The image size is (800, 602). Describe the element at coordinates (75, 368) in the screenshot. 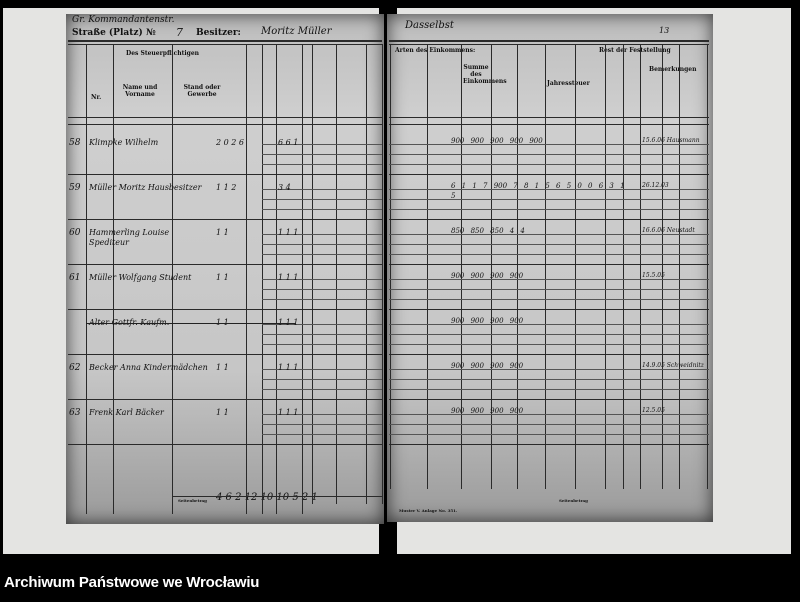

I see `row-number: 62` at that location.